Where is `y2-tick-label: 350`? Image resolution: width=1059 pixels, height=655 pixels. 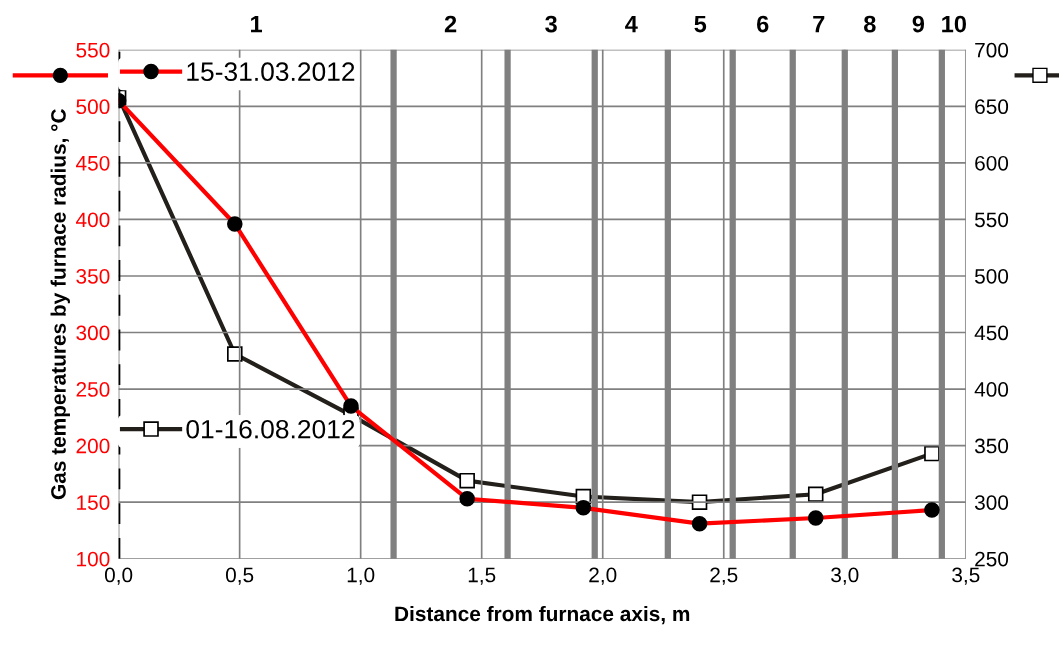
y2-tick-label: 350 is located at coordinates (991, 446).